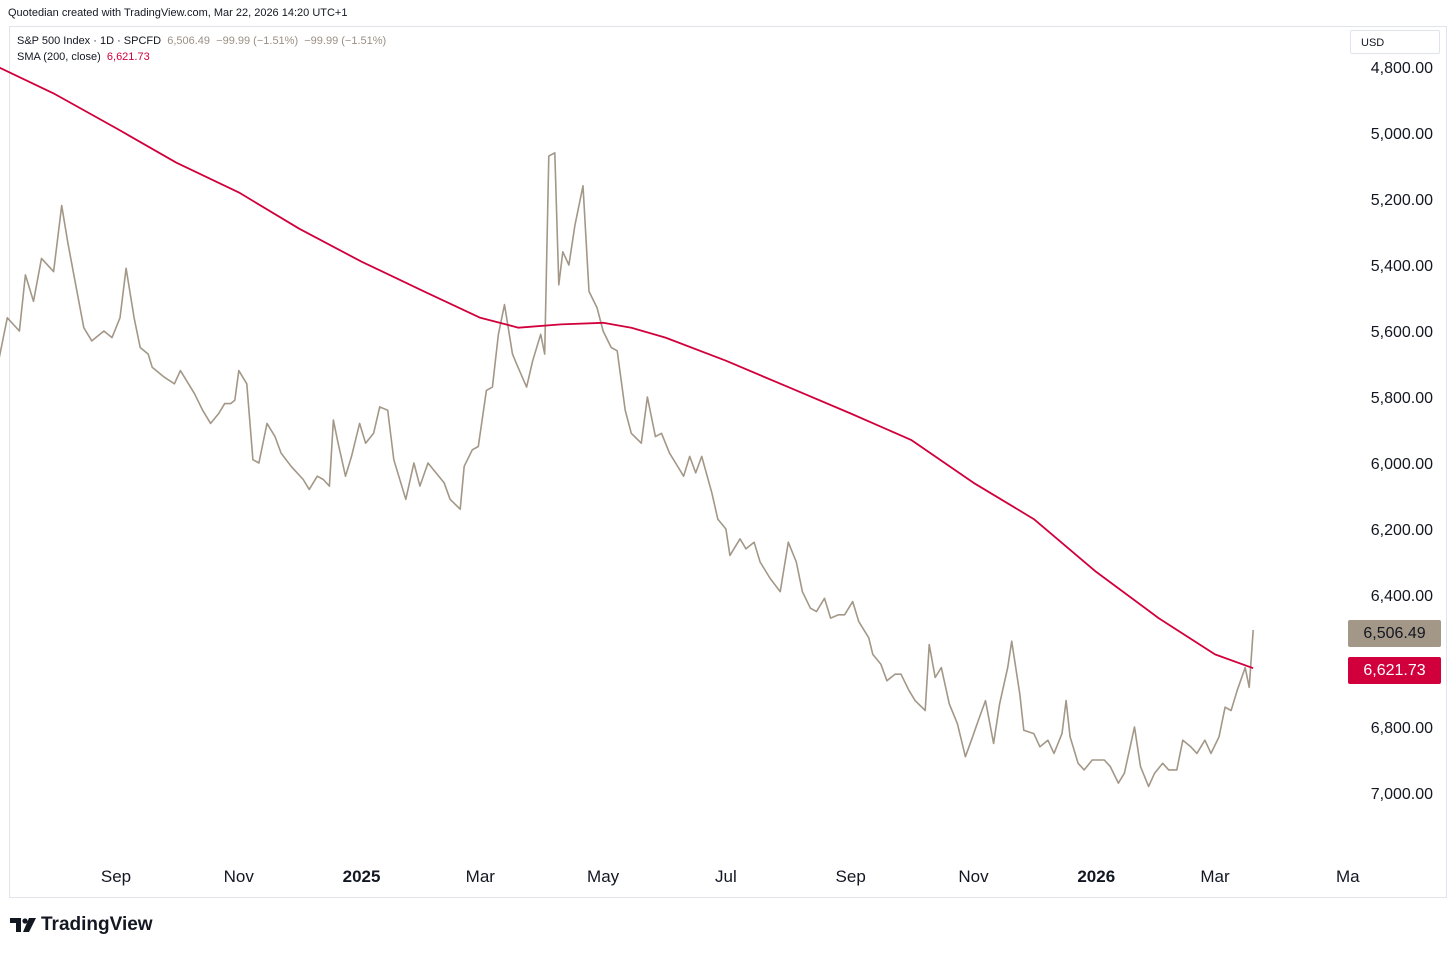 This screenshot has width=1456, height=956. I want to click on currency-selector: USD, so click(1395, 42).